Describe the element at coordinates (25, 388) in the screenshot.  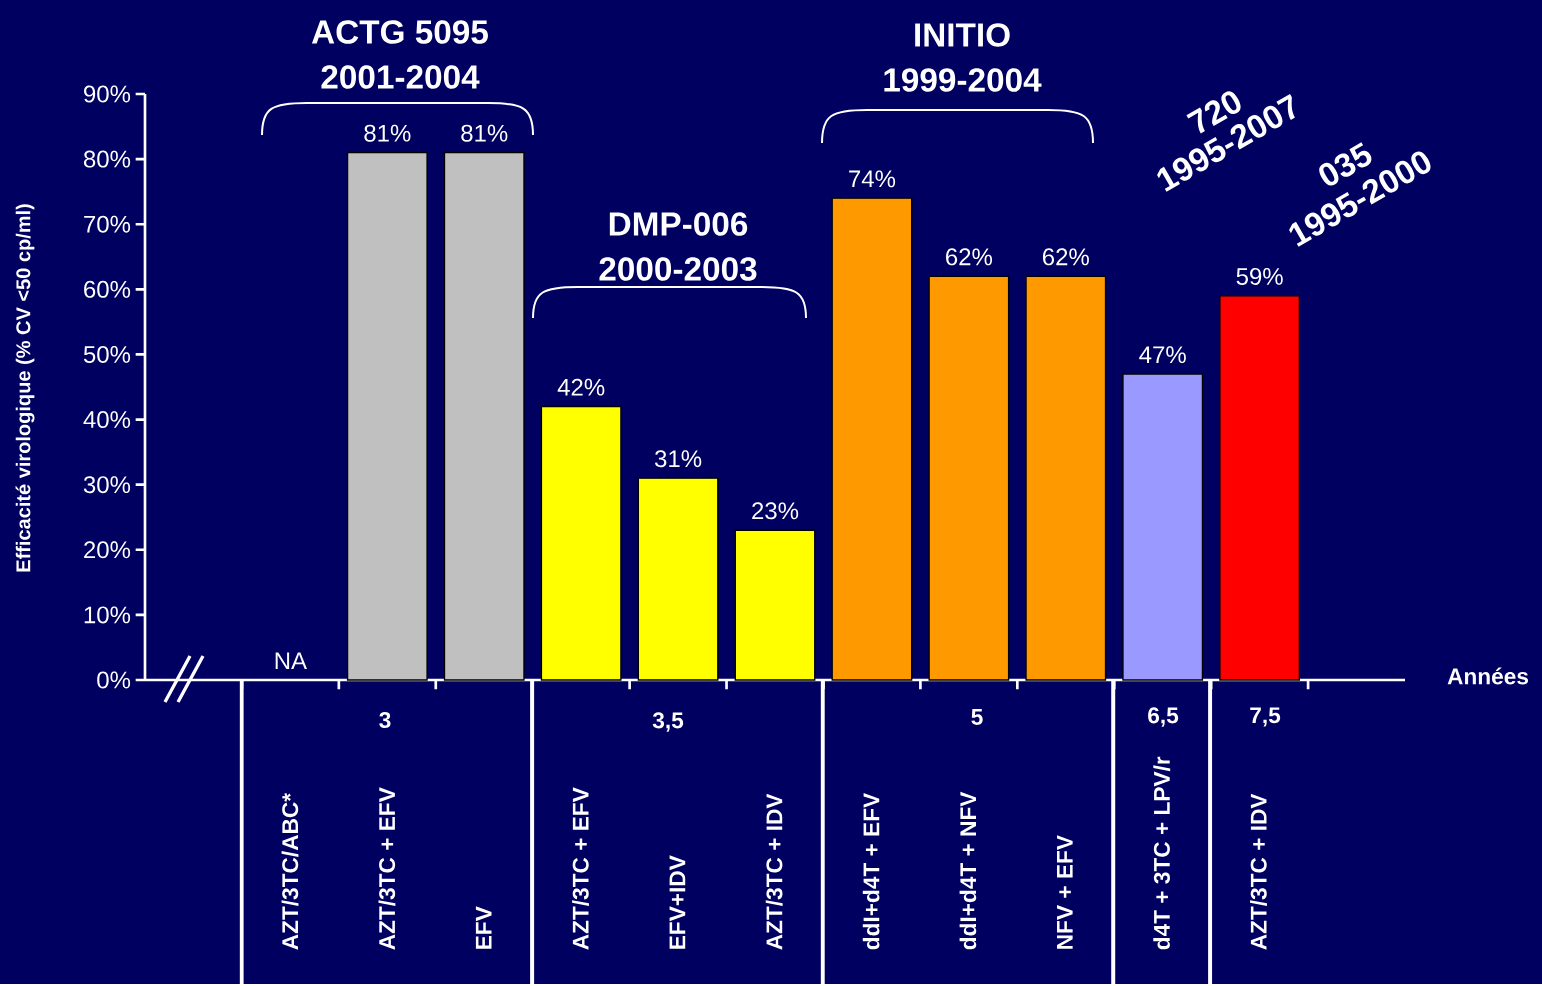
I see `y-axis-title: Efficacité virologique (% CV <50 cp/ml)` at that location.